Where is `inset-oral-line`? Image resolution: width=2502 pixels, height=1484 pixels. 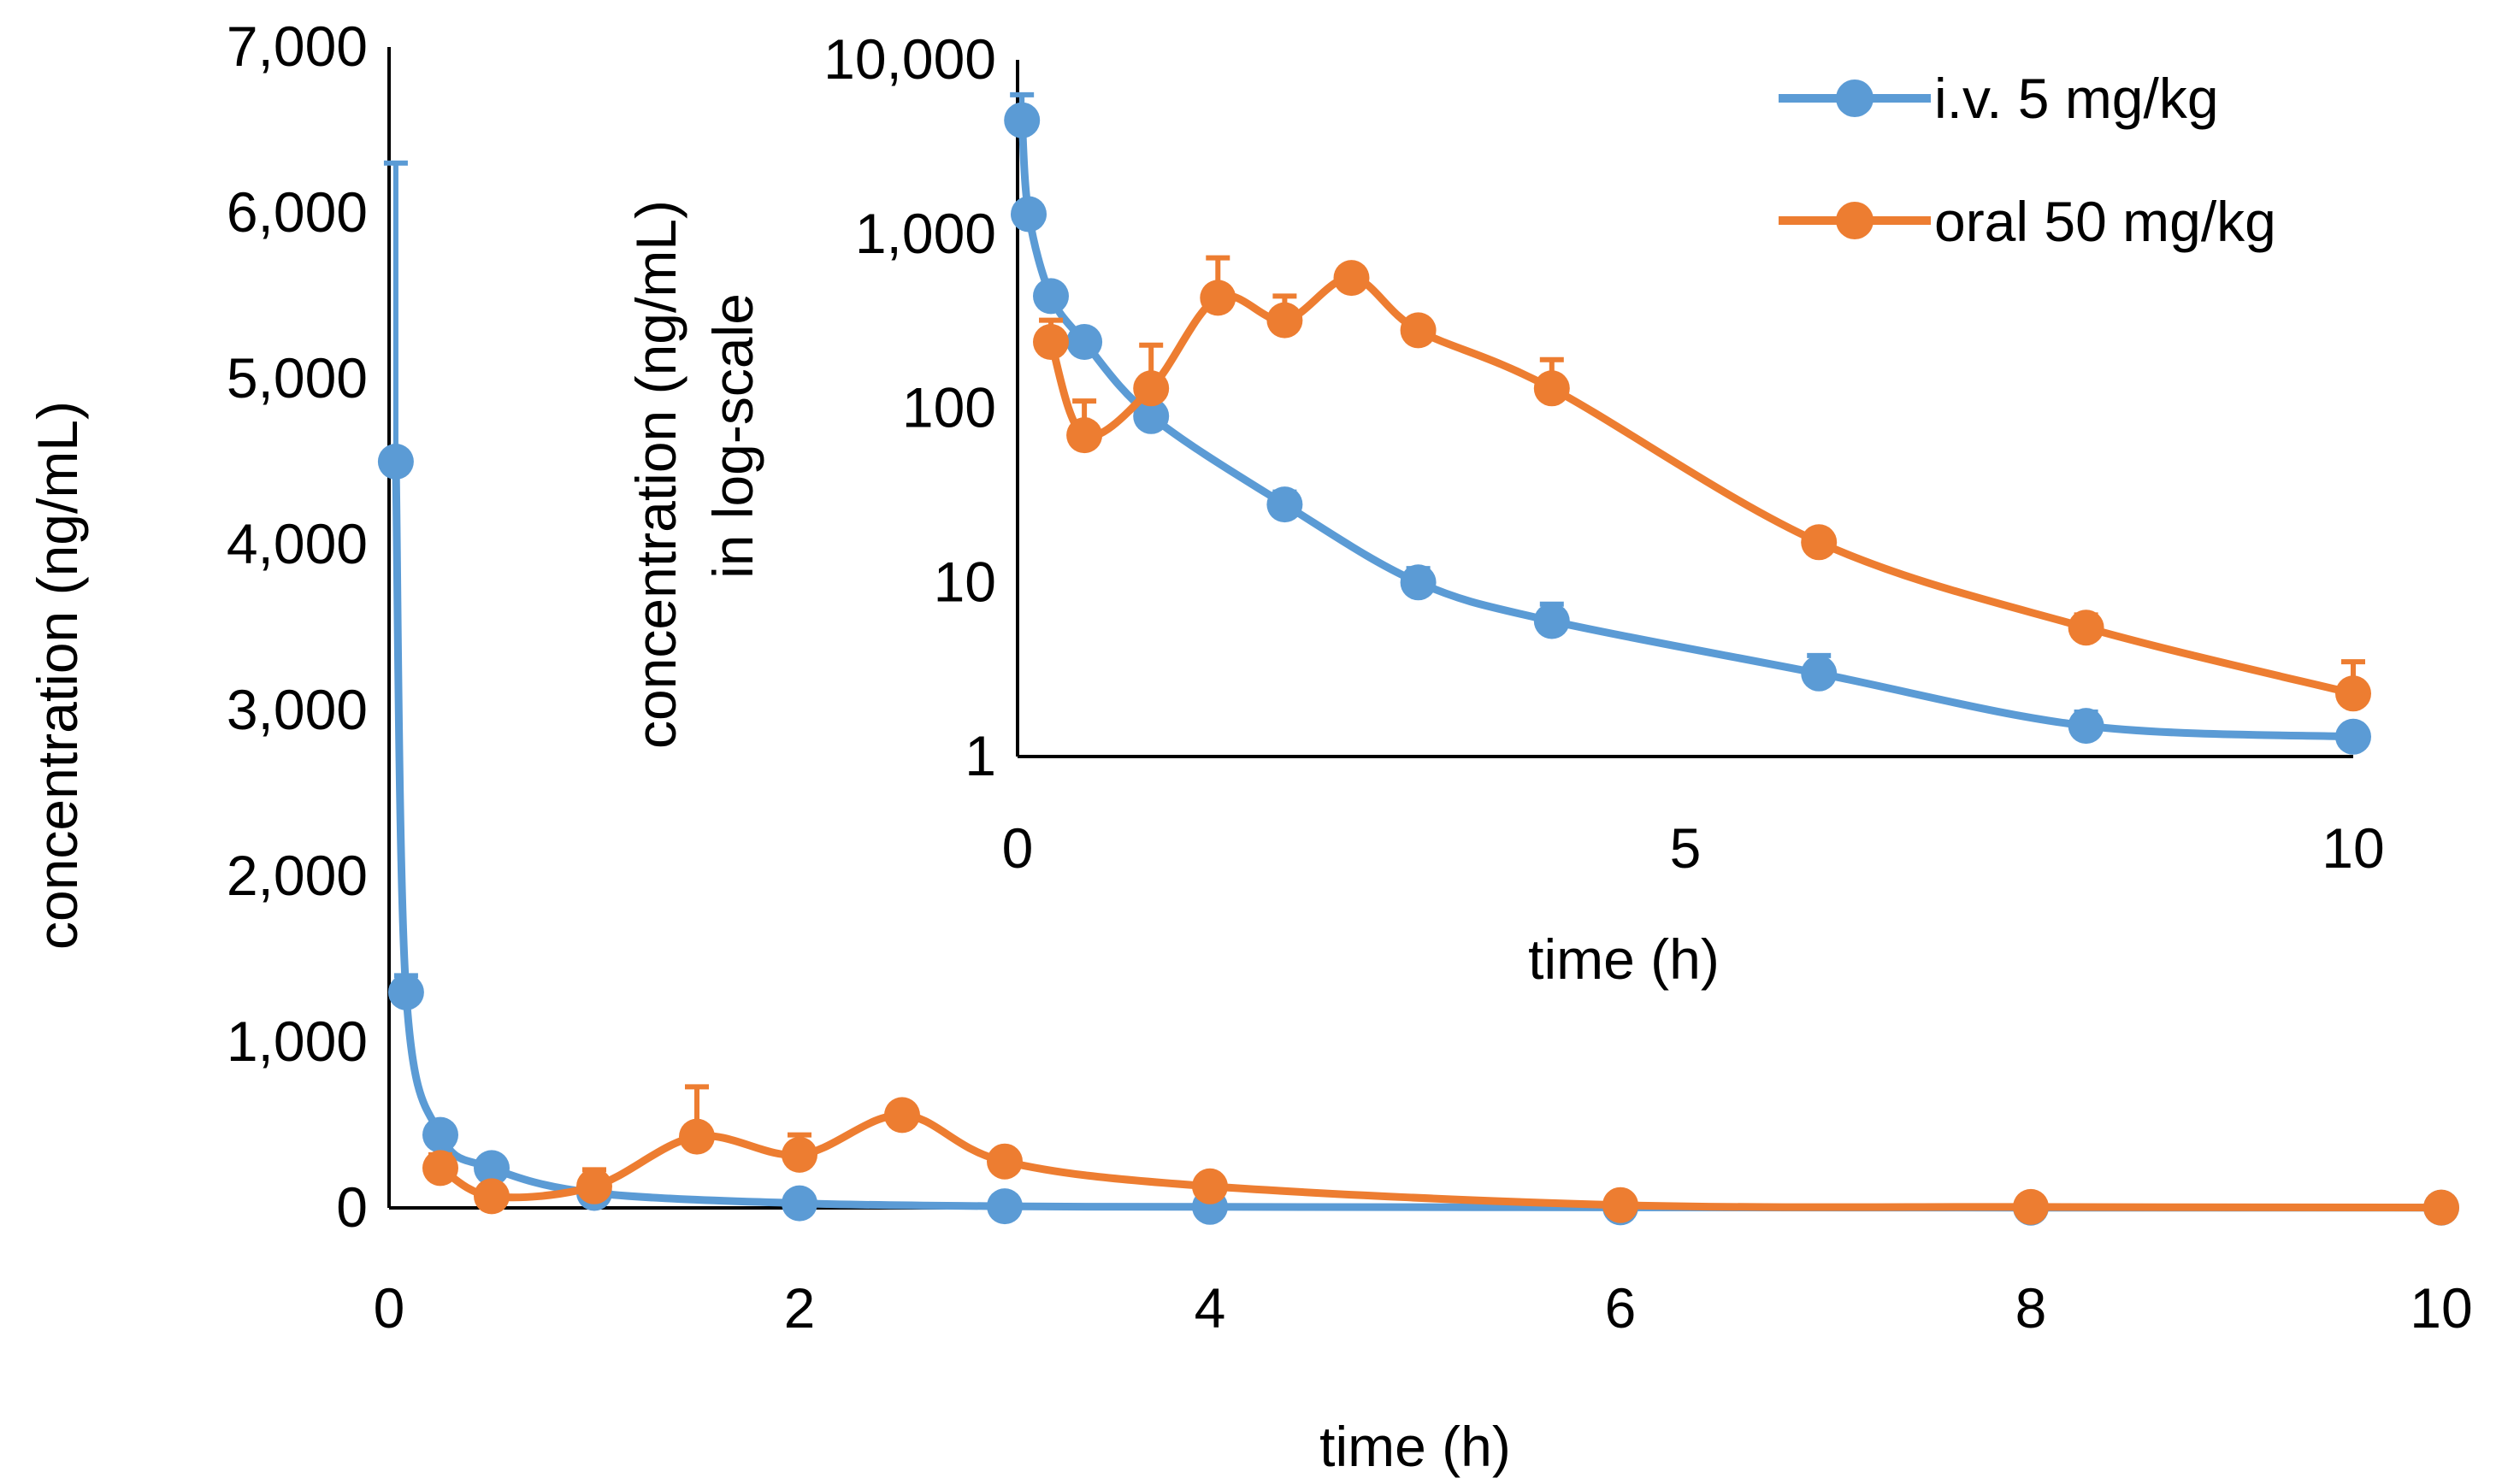
inset-oral-line is located at coordinates (1702, 486).